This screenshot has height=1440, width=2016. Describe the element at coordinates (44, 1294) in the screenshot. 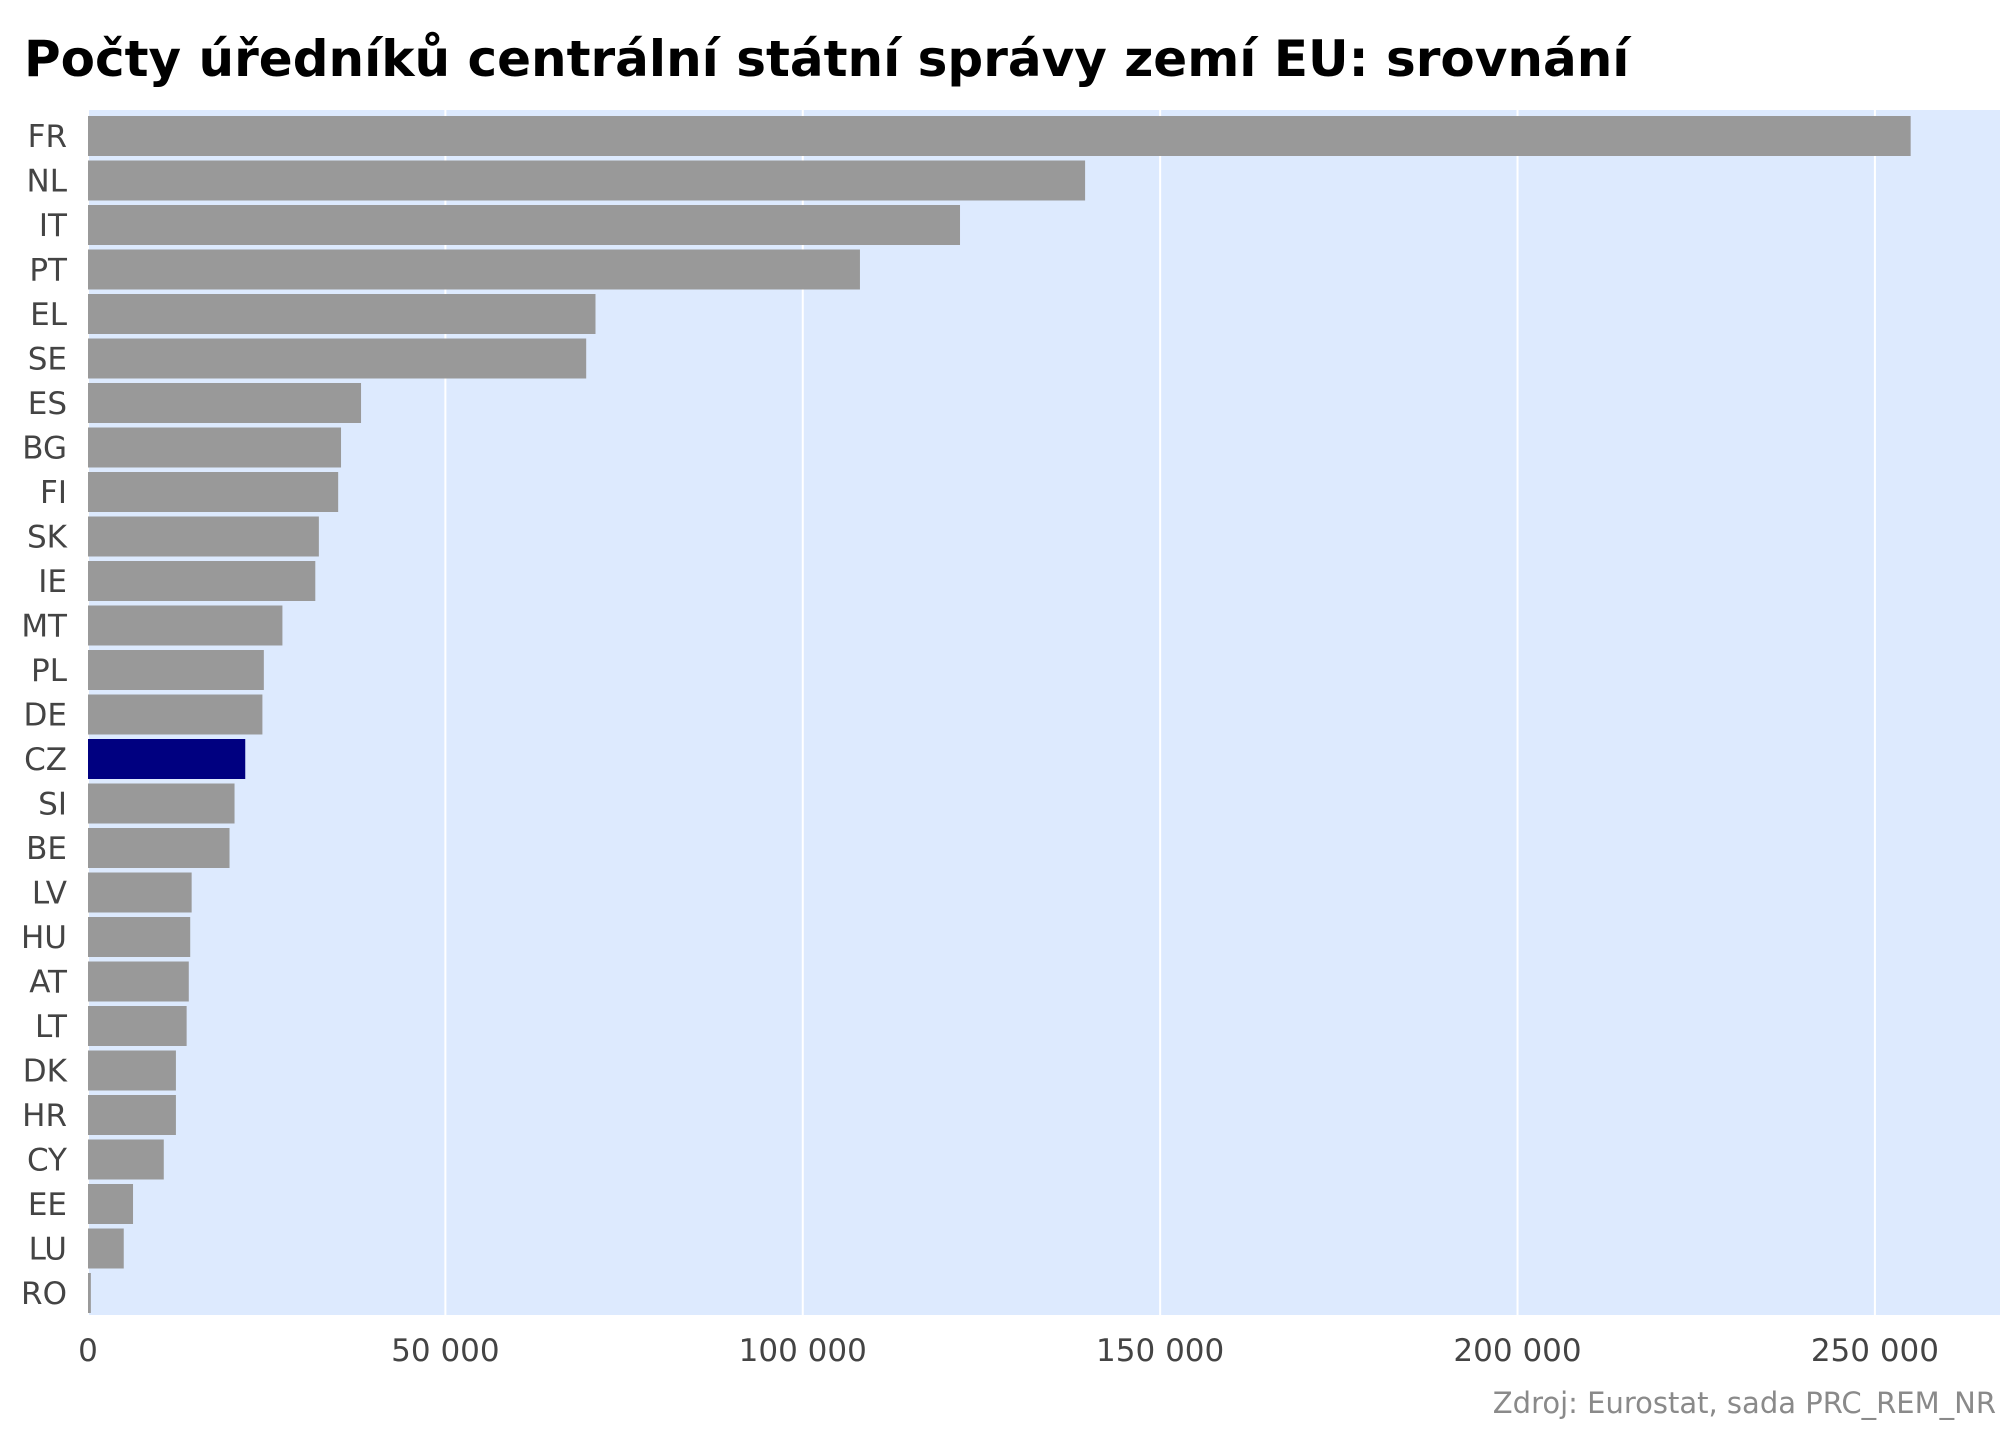

I see `y-tick-label: RO` at that location.